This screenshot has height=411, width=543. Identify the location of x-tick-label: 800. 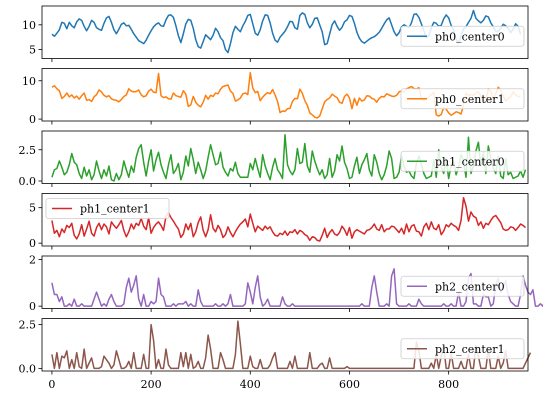
(448, 384).